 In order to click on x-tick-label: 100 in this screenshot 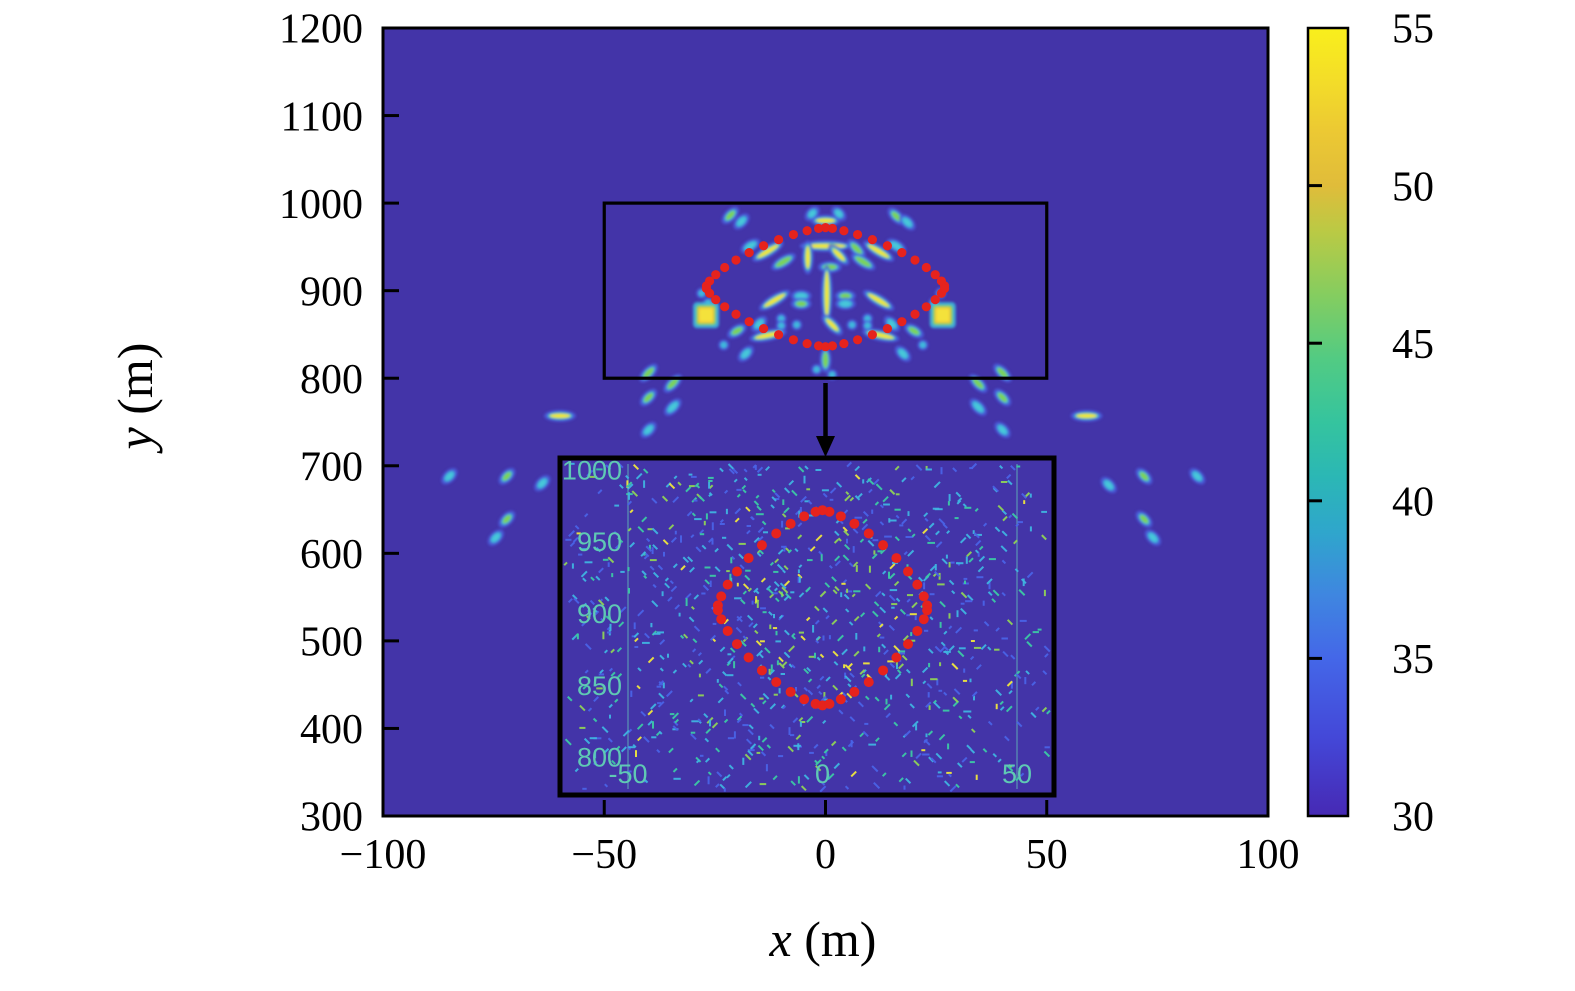, I will do `click(1268, 855)`.